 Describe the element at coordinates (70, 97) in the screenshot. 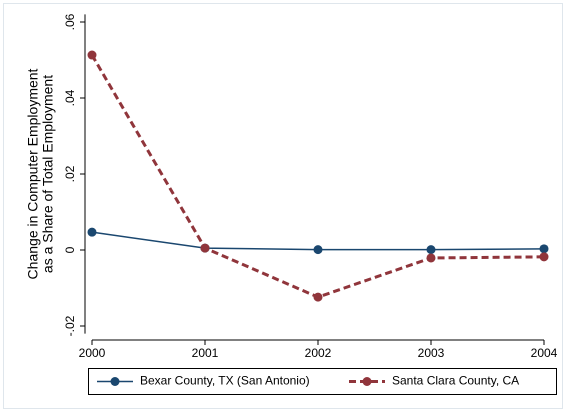

I see `y-tick-label: .04` at that location.